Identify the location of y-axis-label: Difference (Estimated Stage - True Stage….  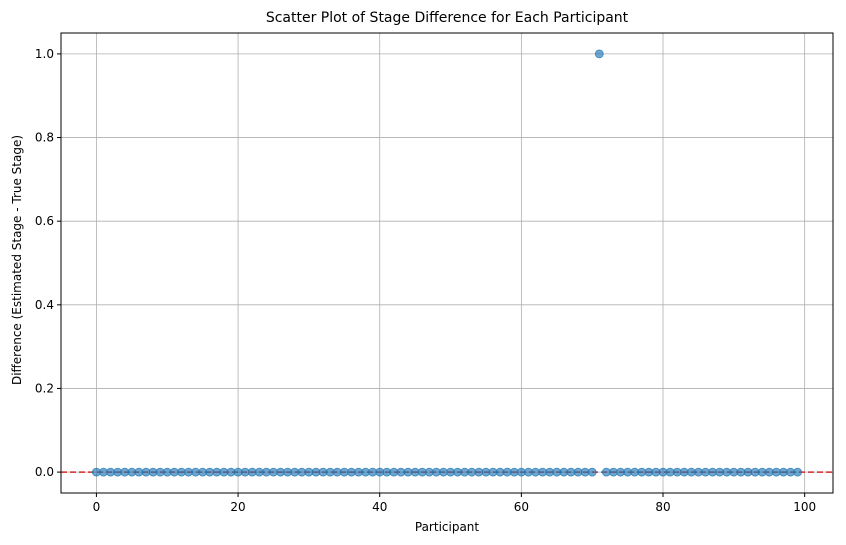
(17, 260).